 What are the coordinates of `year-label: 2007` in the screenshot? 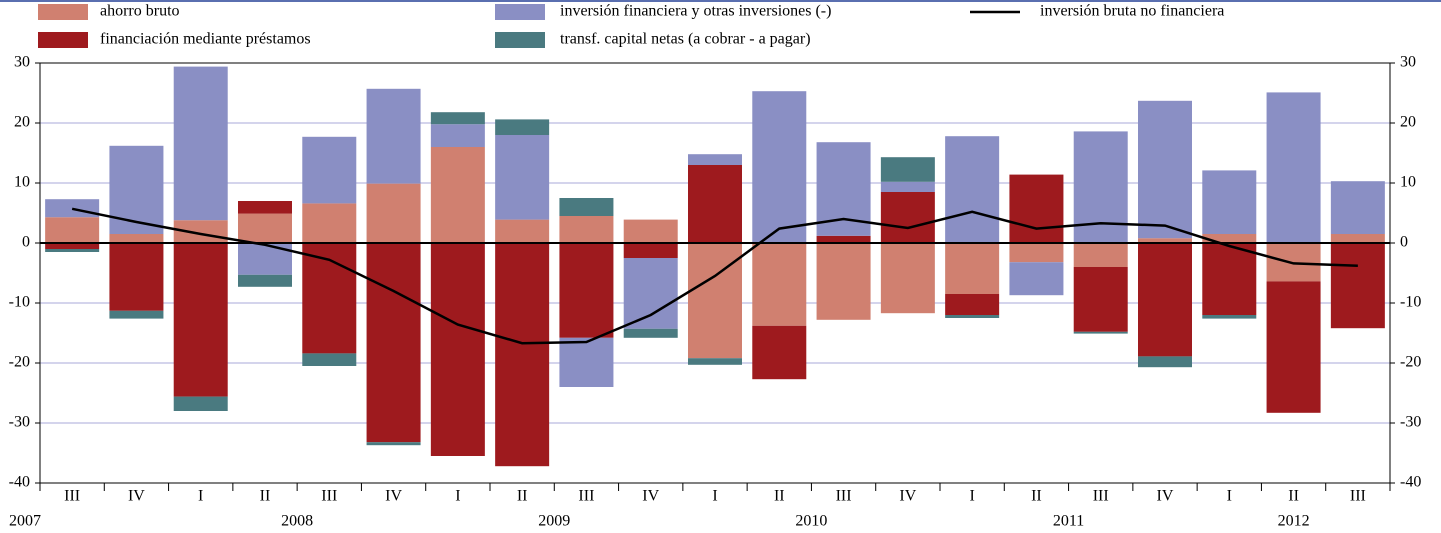 It's located at (25, 521).